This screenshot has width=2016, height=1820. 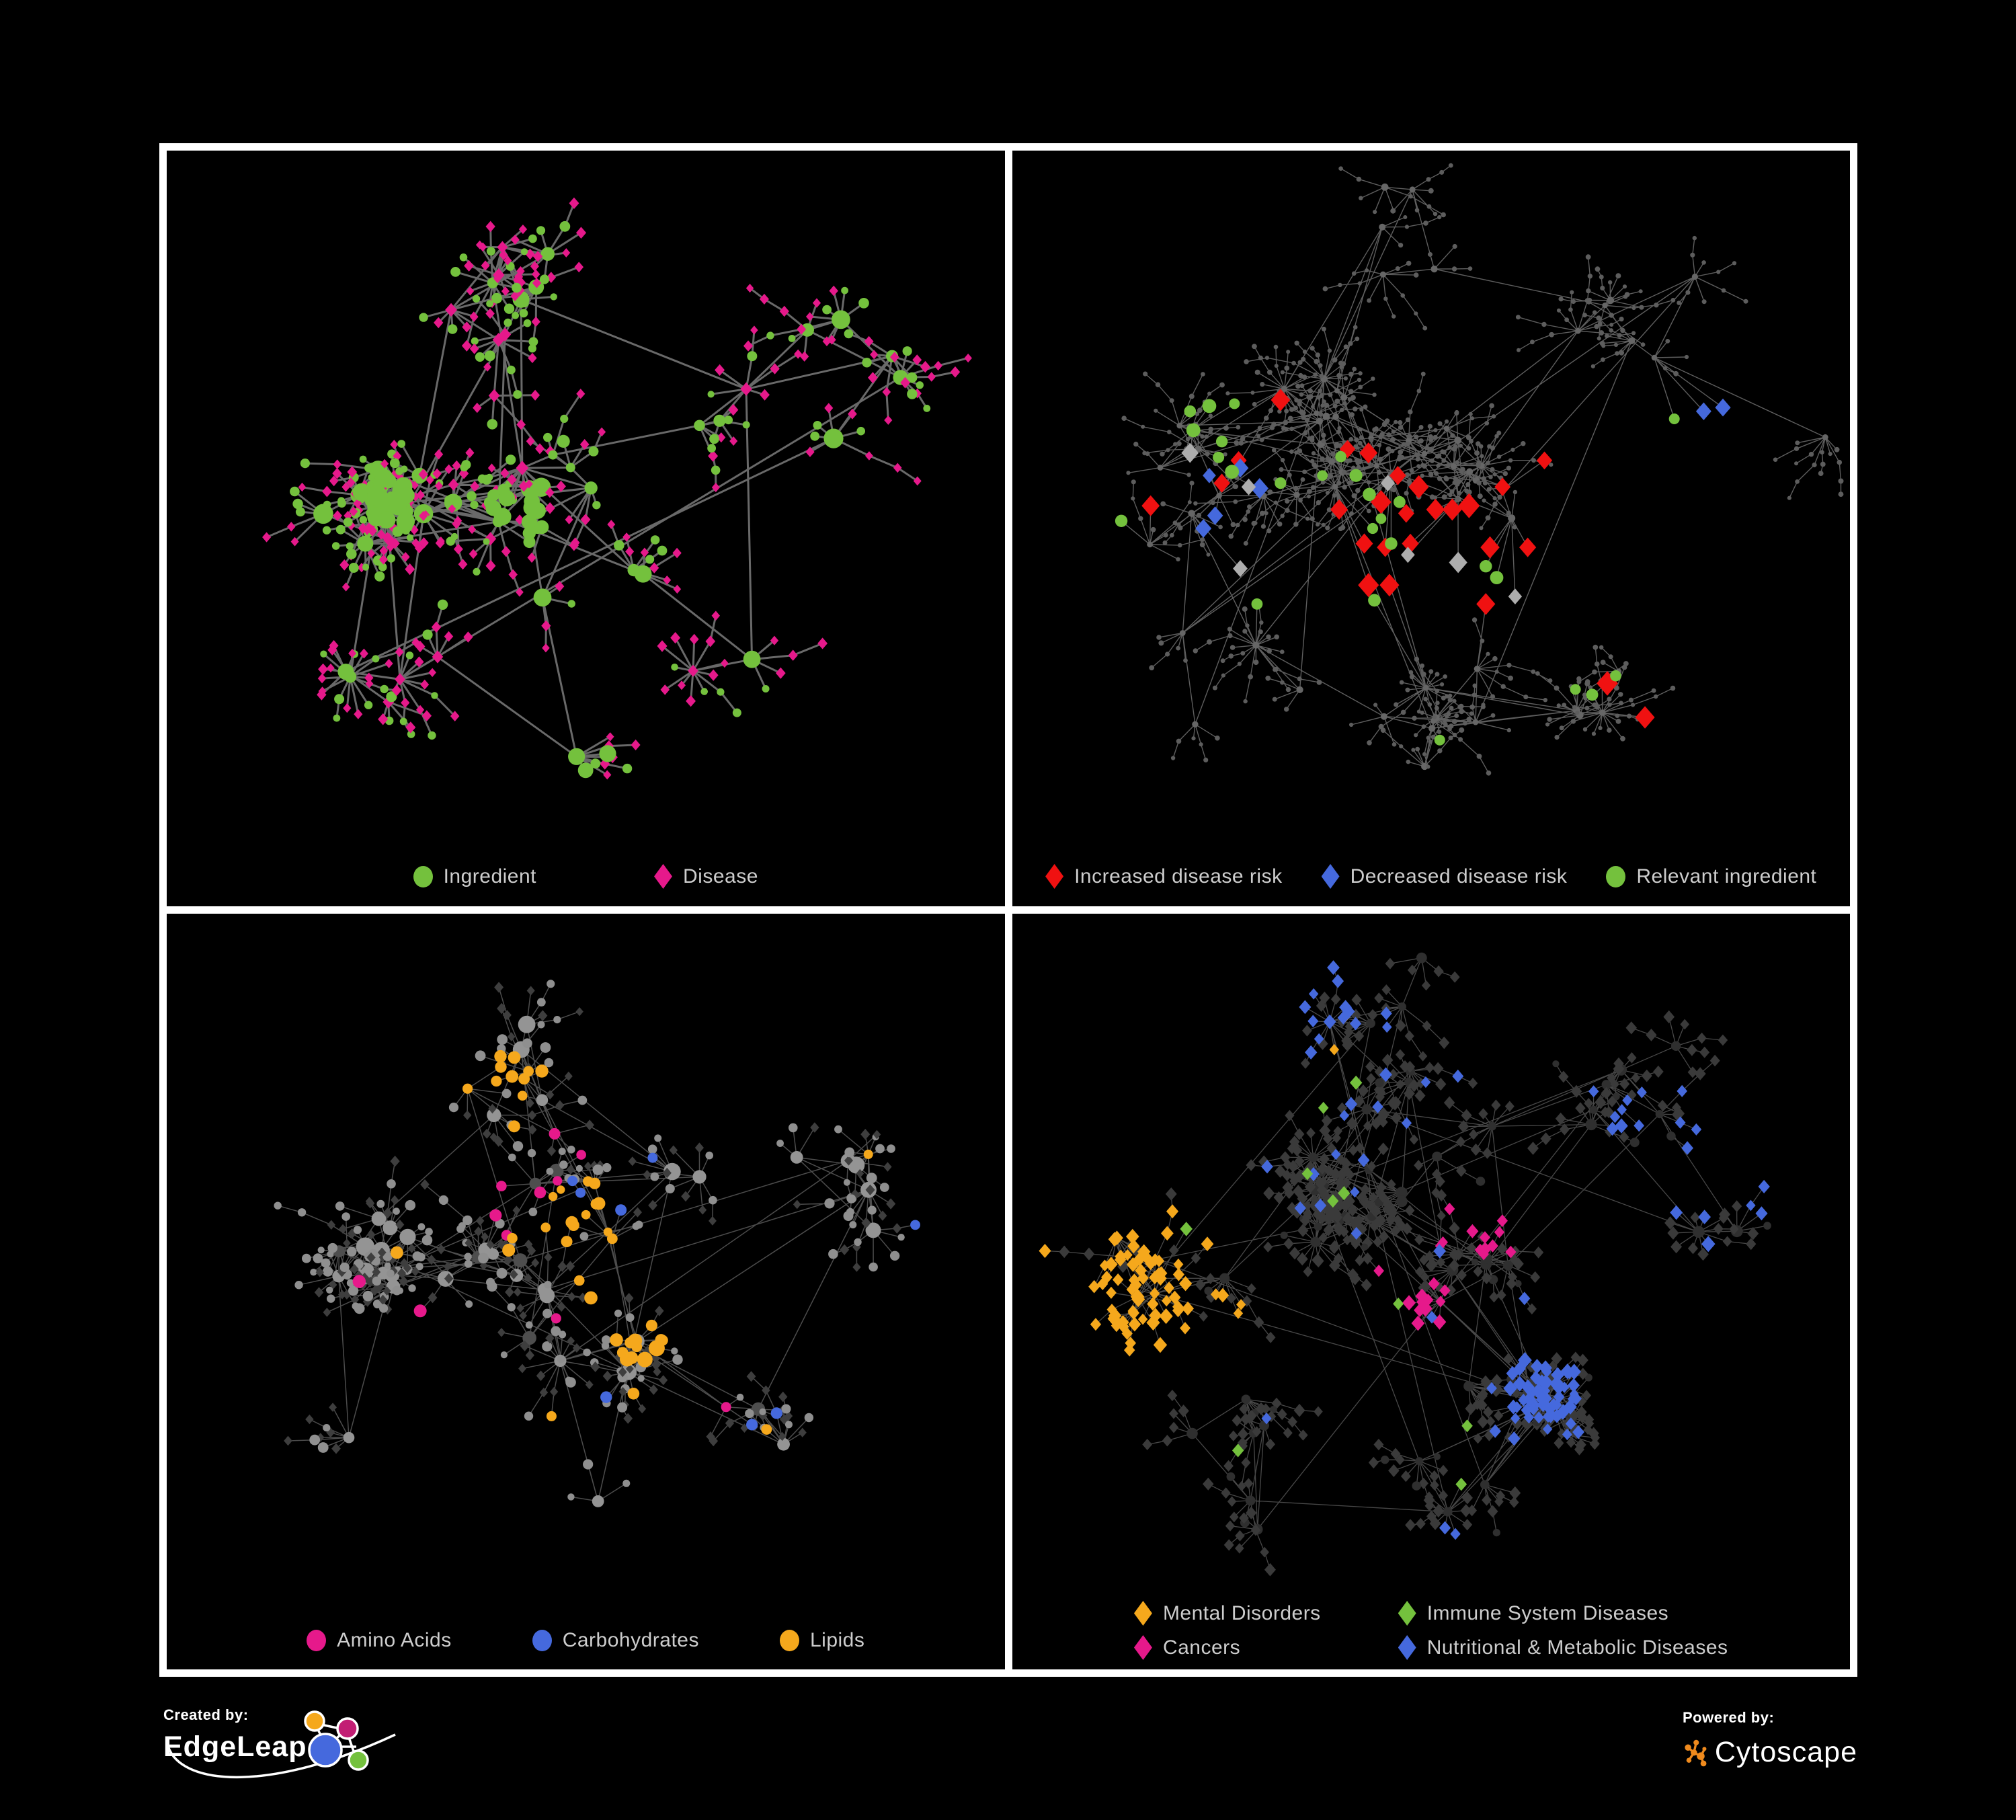 What do you see at coordinates (1142, 1647) in the screenshot?
I see `cancers-swatch-icon` at bounding box center [1142, 1647].